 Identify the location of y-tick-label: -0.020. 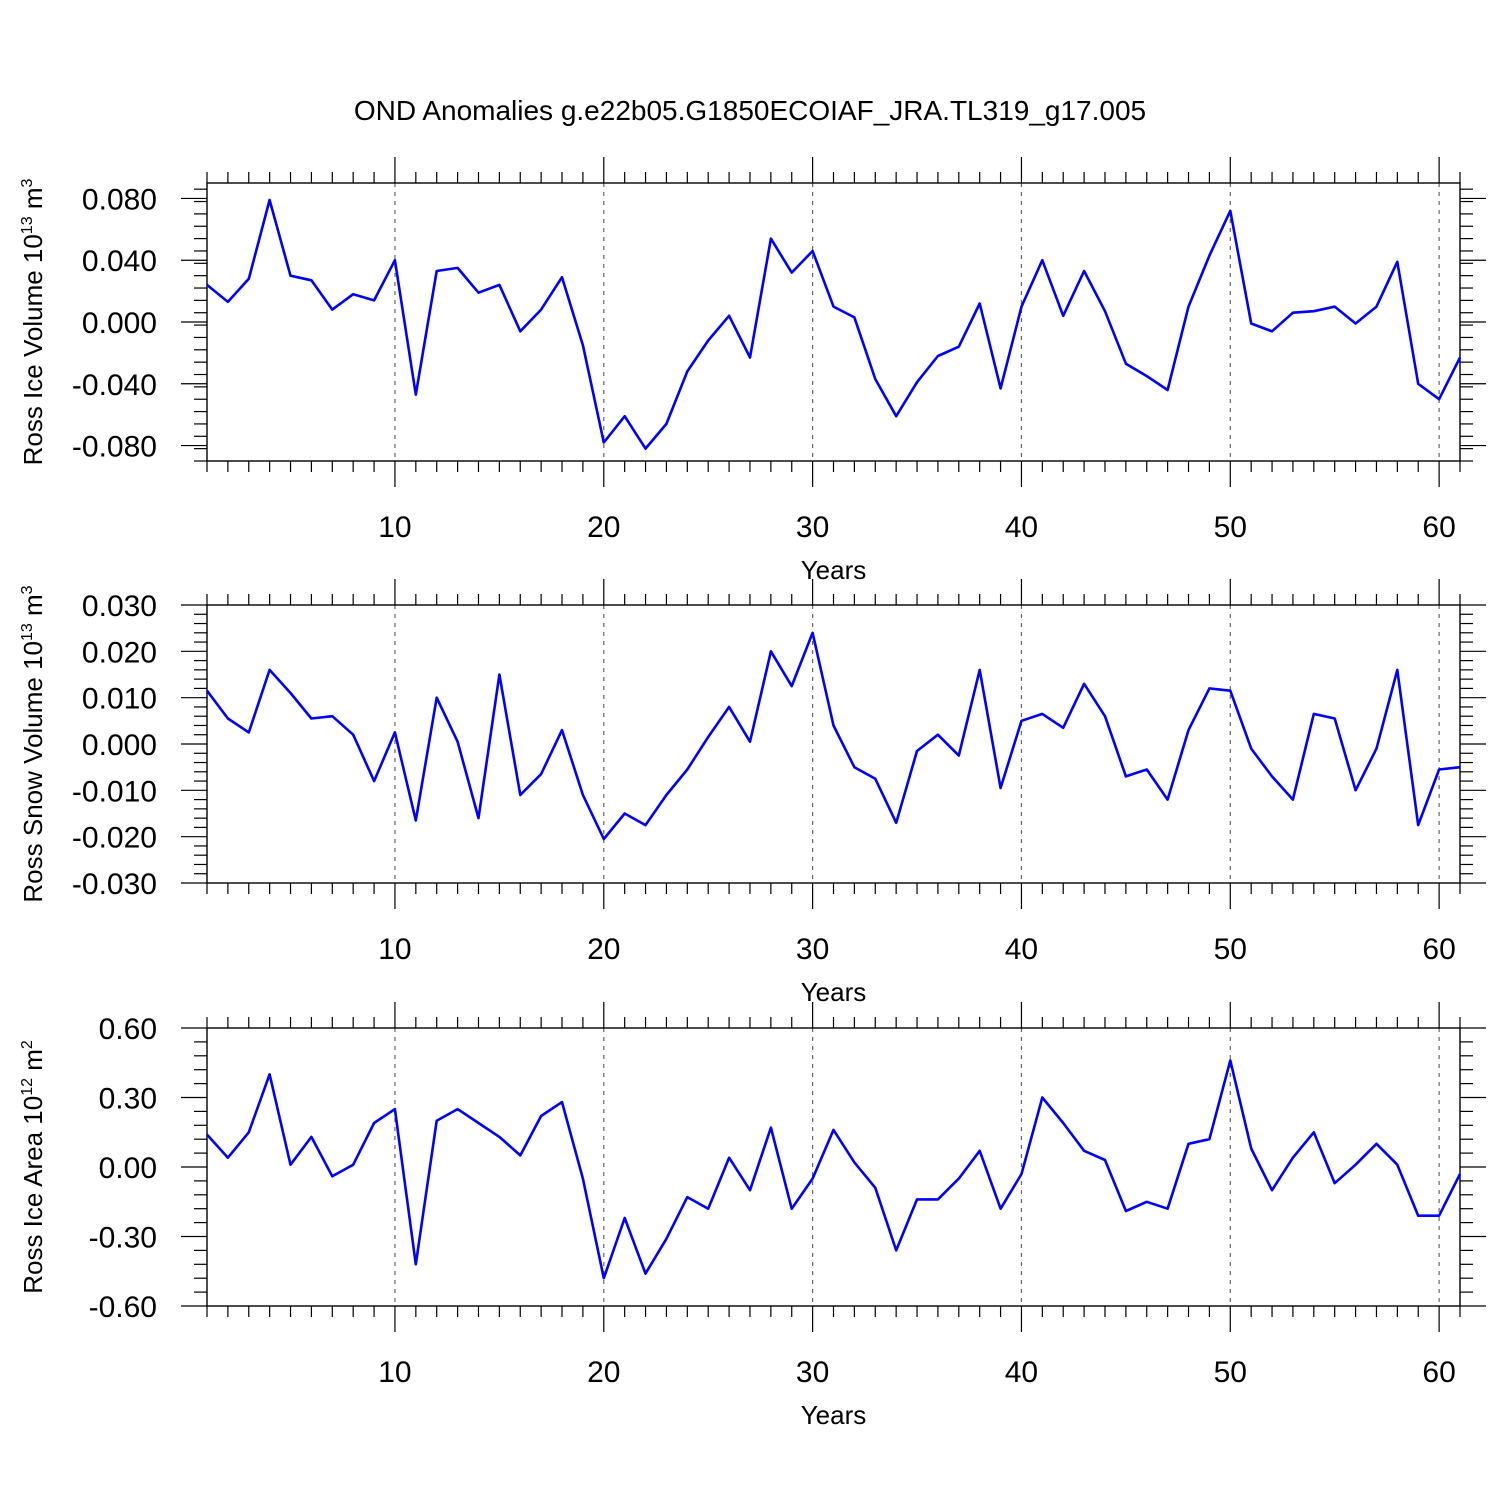
(114, 838).